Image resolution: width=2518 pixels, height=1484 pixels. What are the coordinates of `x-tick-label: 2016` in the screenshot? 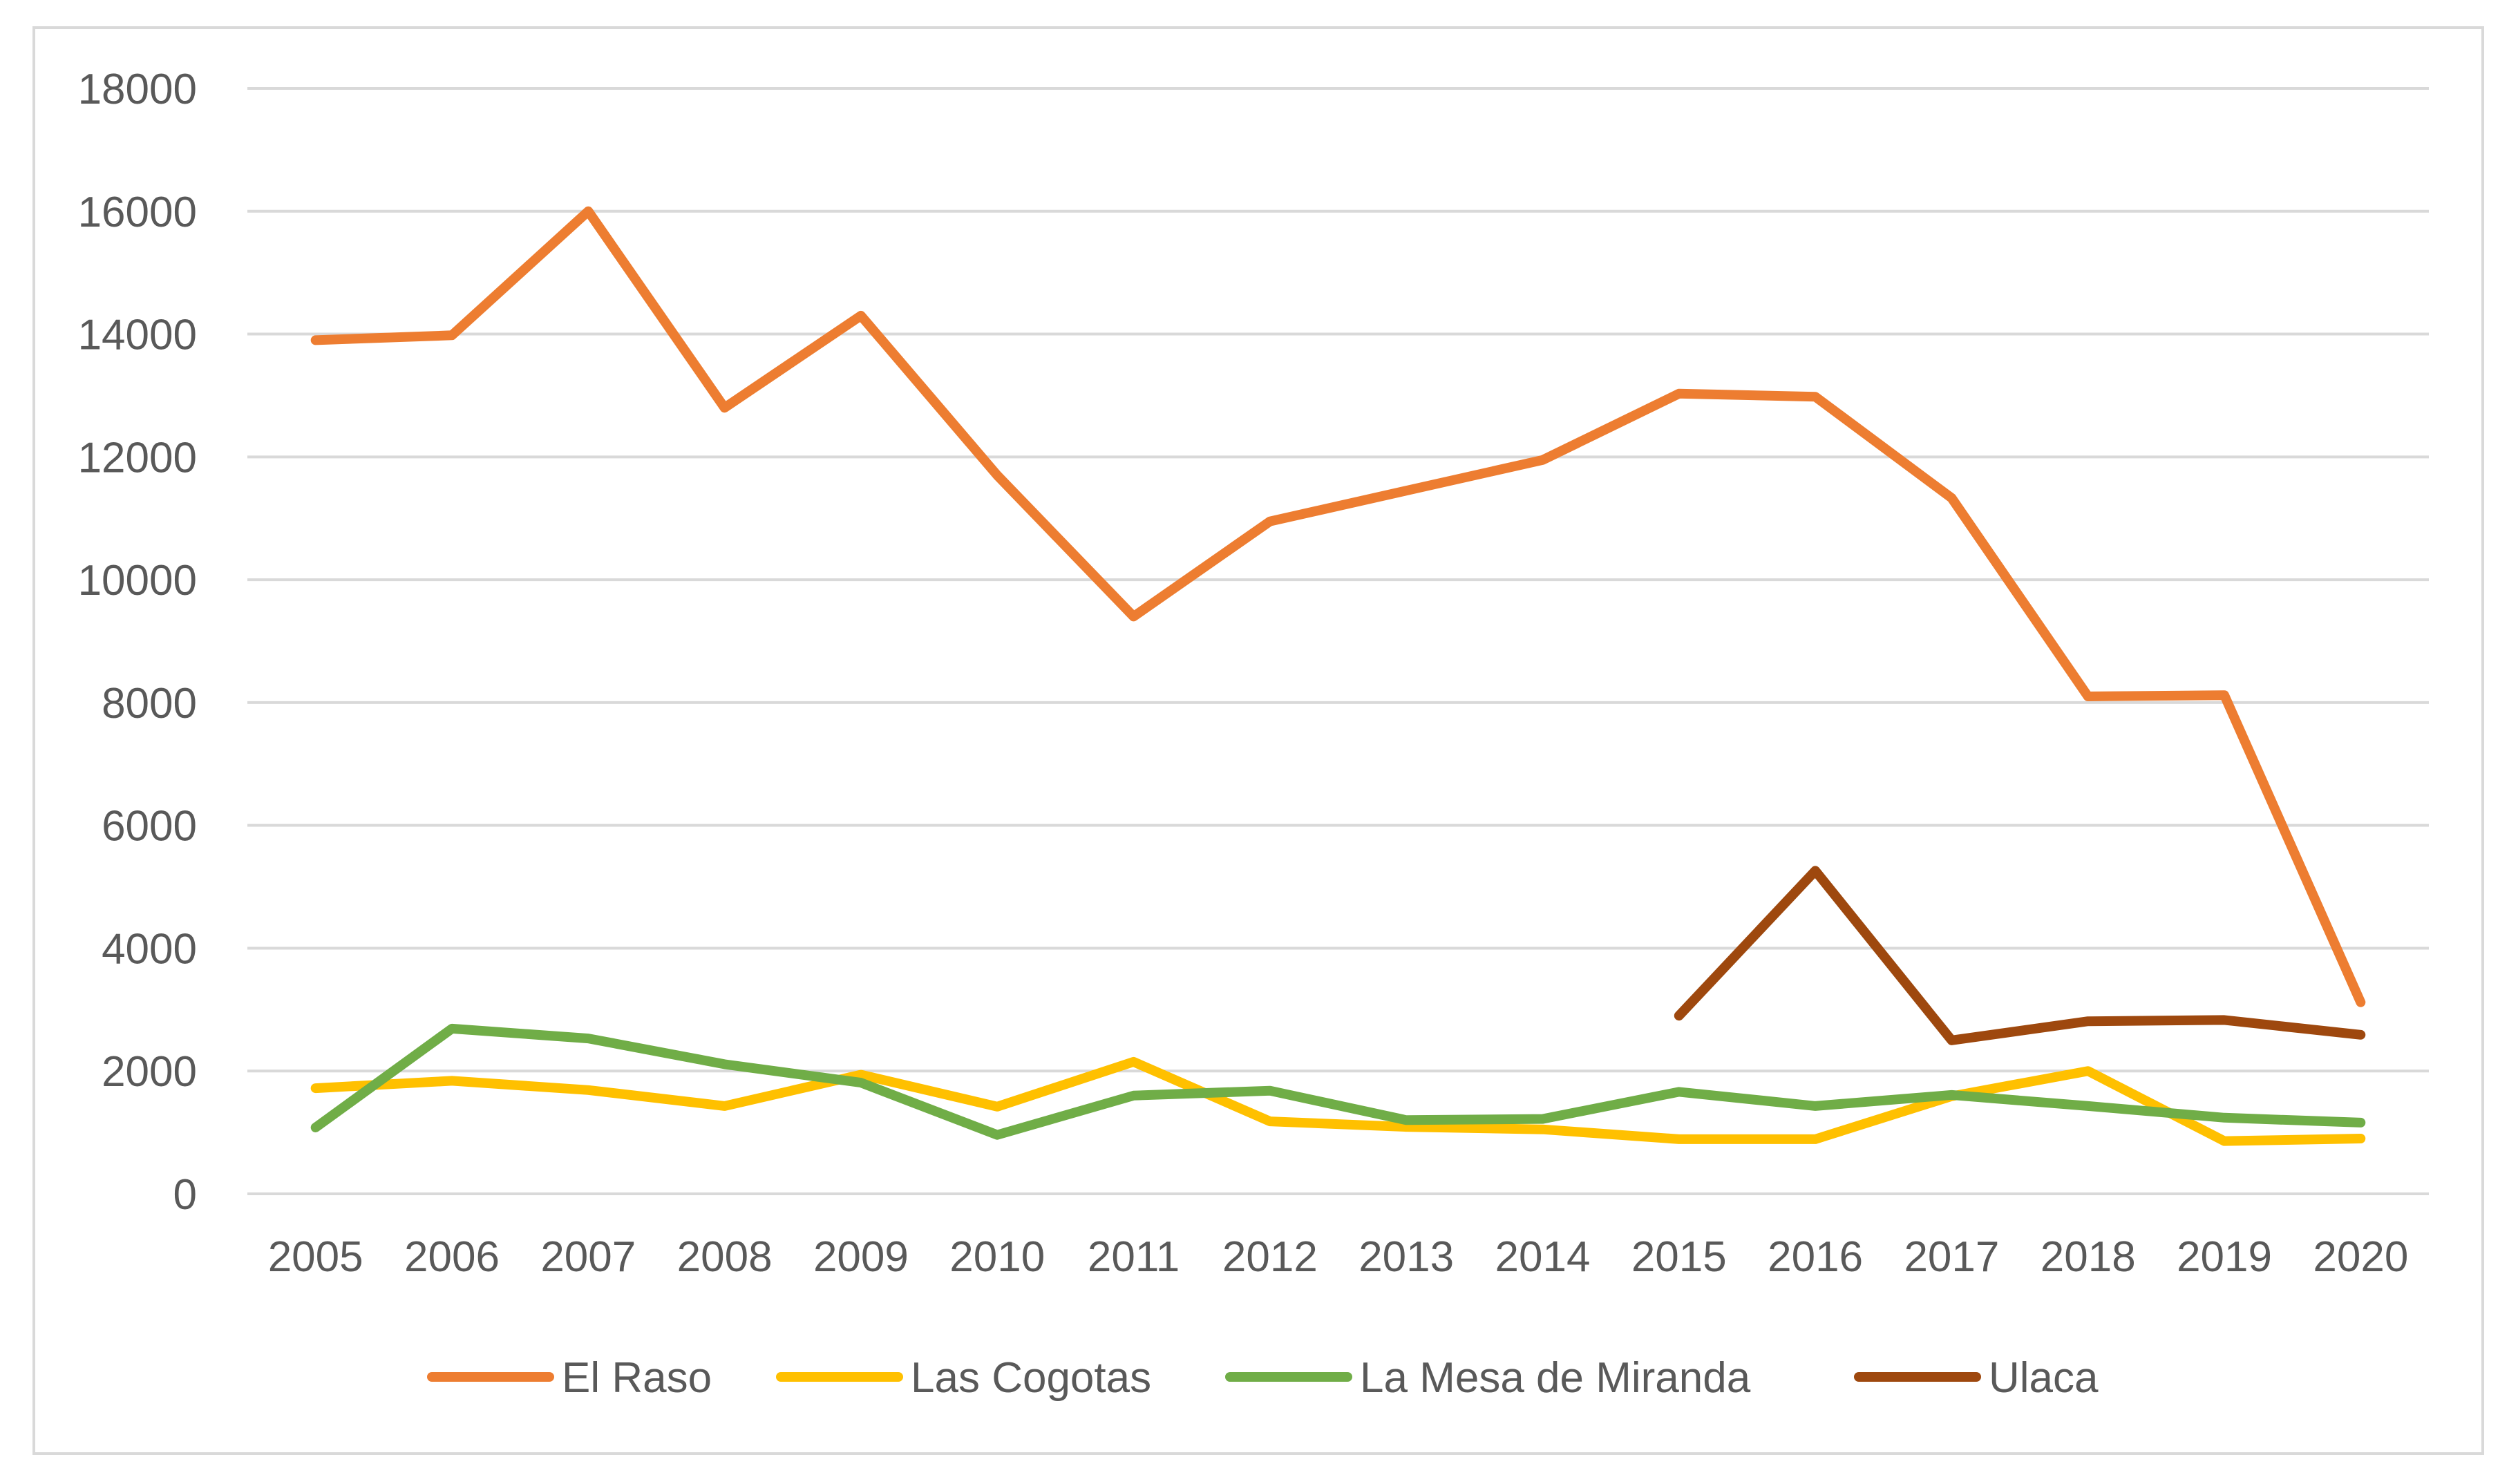 It's located at (1815, 1257).